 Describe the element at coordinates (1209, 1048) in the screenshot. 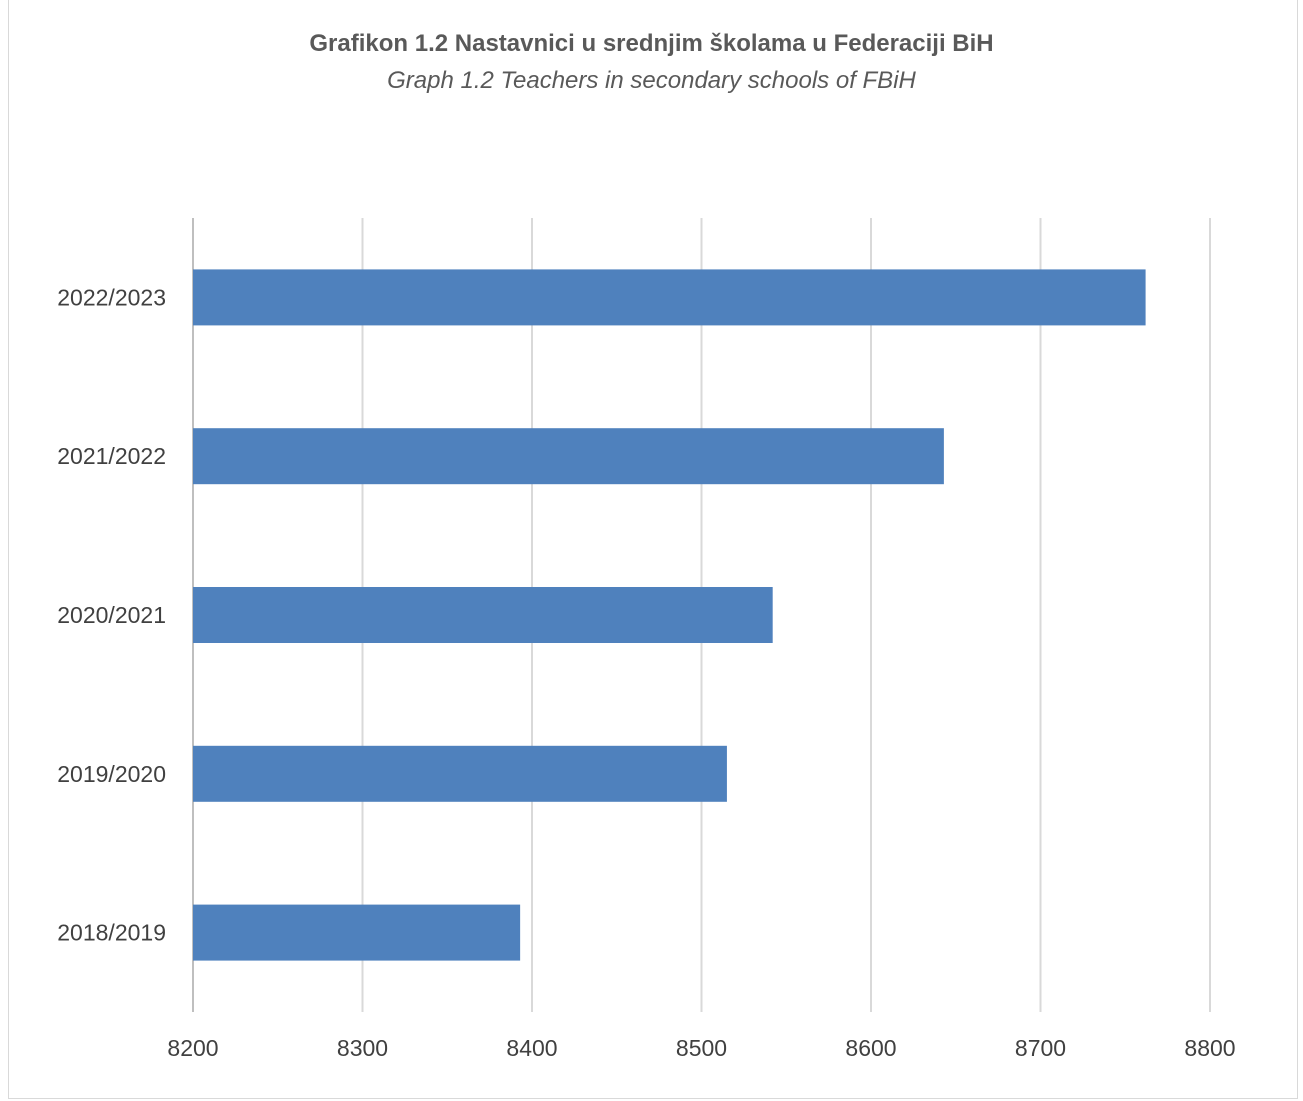

I see `x-tick-label: 8800` at that location.